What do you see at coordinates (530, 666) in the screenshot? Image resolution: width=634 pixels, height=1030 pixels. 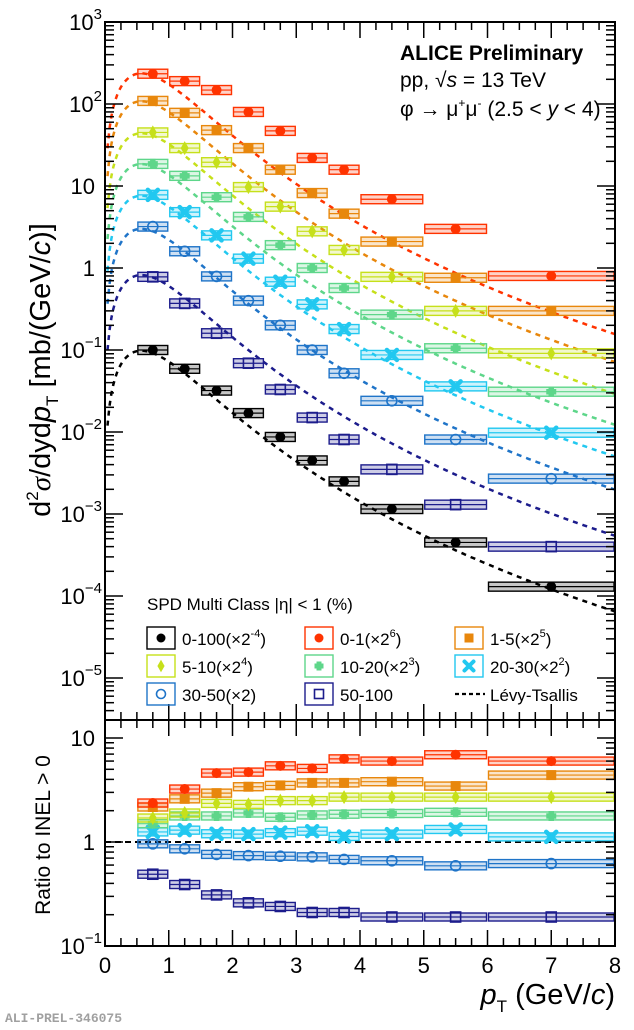 I see `legend-label: 20-30(×22)` at bounding box center [530, 666].